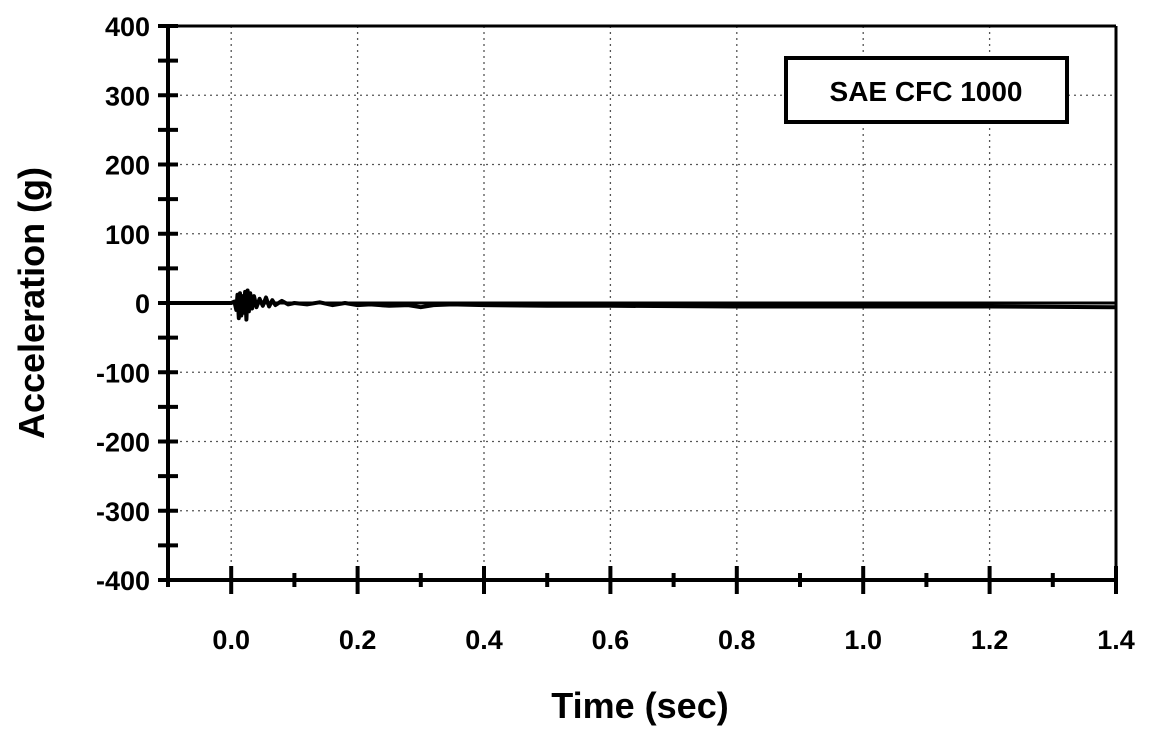  What do you see at coordinates (1116, 640) in the screenshot?
I see `x-tick-label: 1.4` at bounding box center [1116, 640].